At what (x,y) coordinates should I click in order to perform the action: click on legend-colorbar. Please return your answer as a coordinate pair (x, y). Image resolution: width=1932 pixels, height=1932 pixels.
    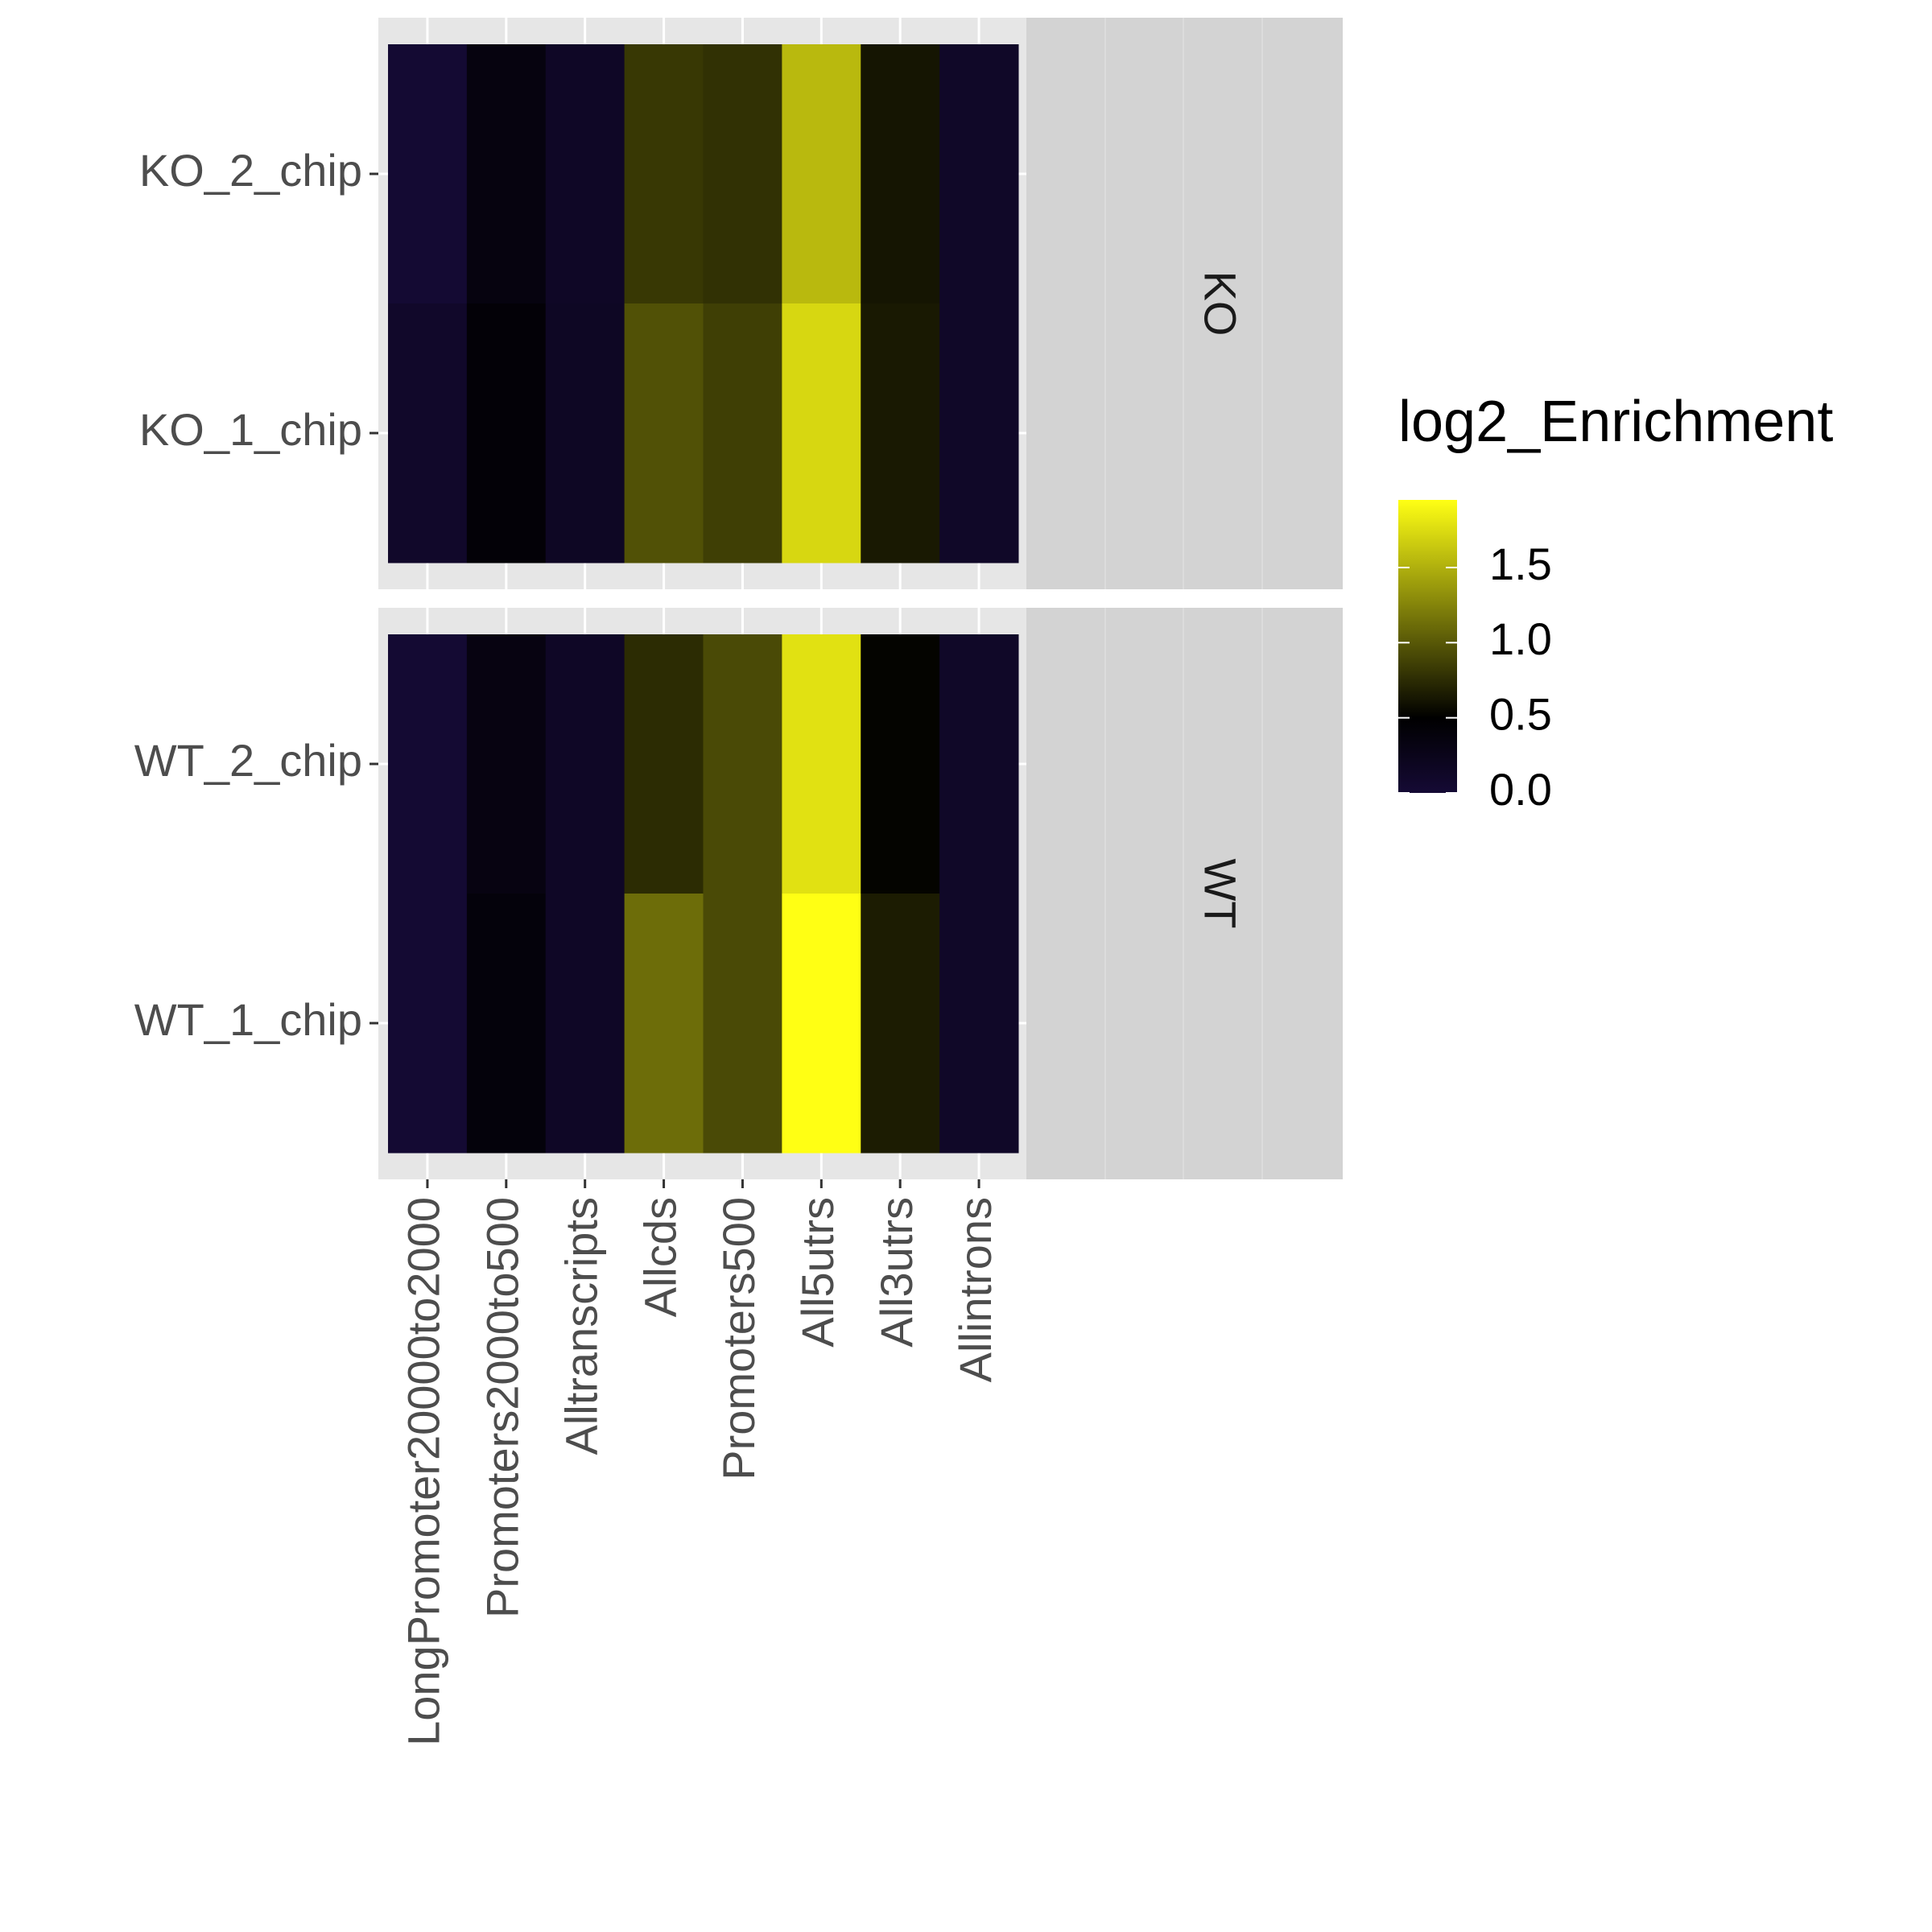
    Looking at the image, I should click on (1427, 646).